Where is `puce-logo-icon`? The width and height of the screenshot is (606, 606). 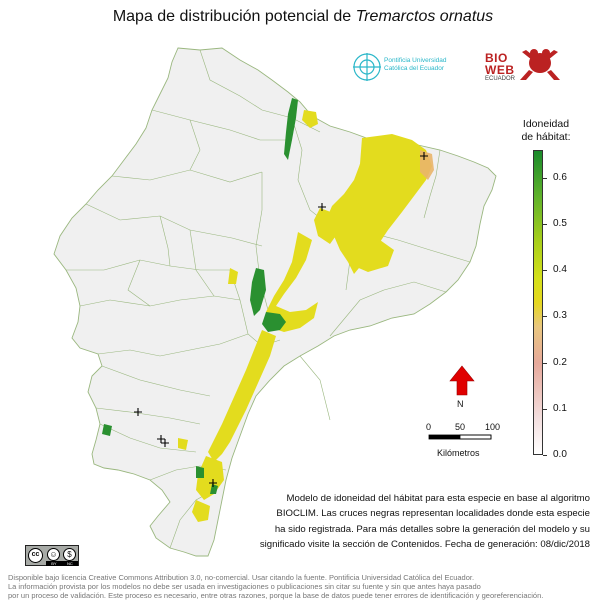
puce-logo-icon is located at coordinates (367, 67).